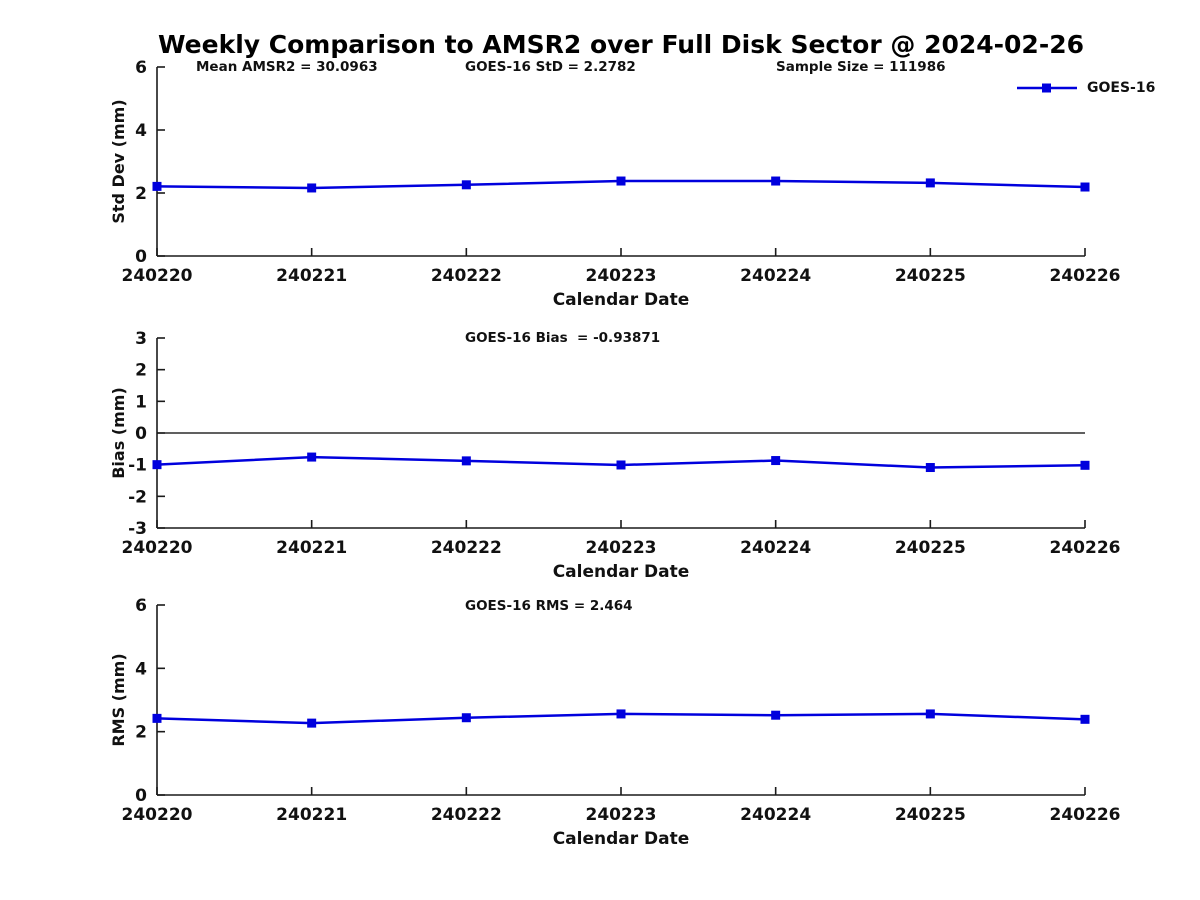 Image resolution: width=1200 pixels, height=900 pixels. Describe the element at coordinates (287, 67) in the screenshot. I see `annotation-mean-amsr2: Mean AMSR2 = 30.0963` at that location.